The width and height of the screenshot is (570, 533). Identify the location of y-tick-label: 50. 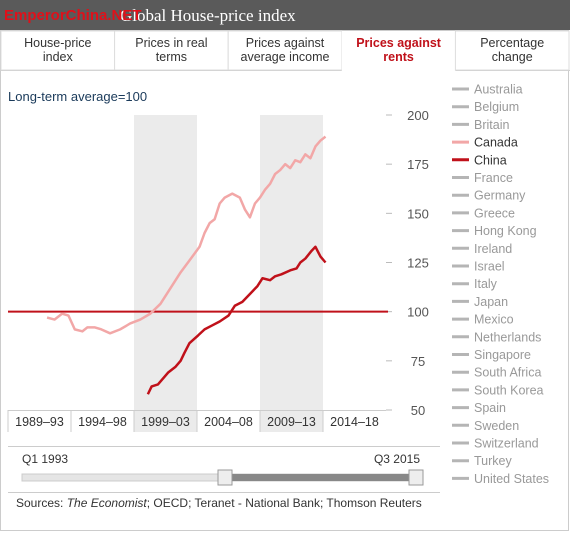
(418, 410).